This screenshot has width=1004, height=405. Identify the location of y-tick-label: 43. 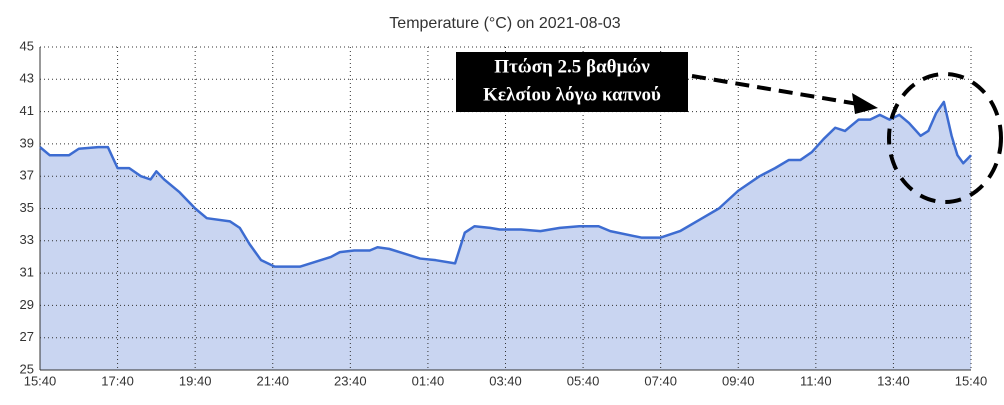
(27, 78).